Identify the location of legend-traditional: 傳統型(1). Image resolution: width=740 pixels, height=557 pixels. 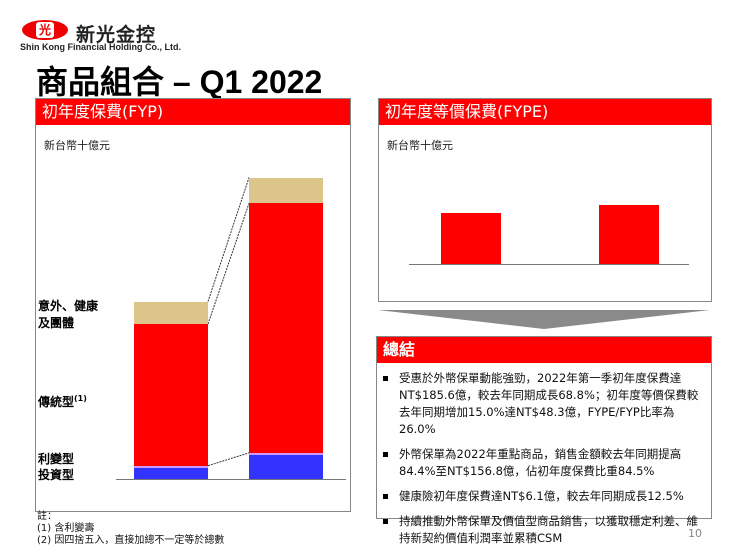
(62, 401).